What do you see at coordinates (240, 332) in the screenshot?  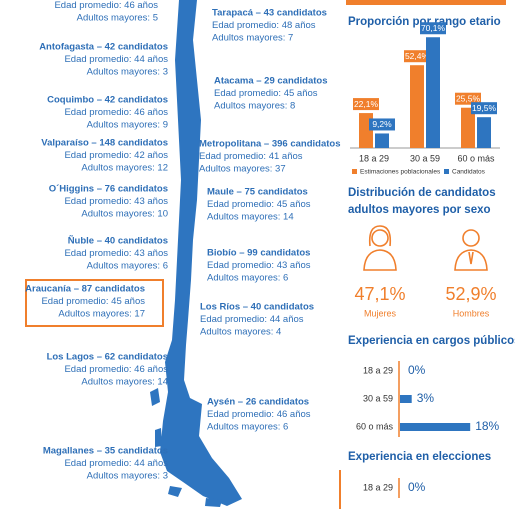 I see `region-seniors: Adultos mayores: 4` at bounding box center [240, 332].